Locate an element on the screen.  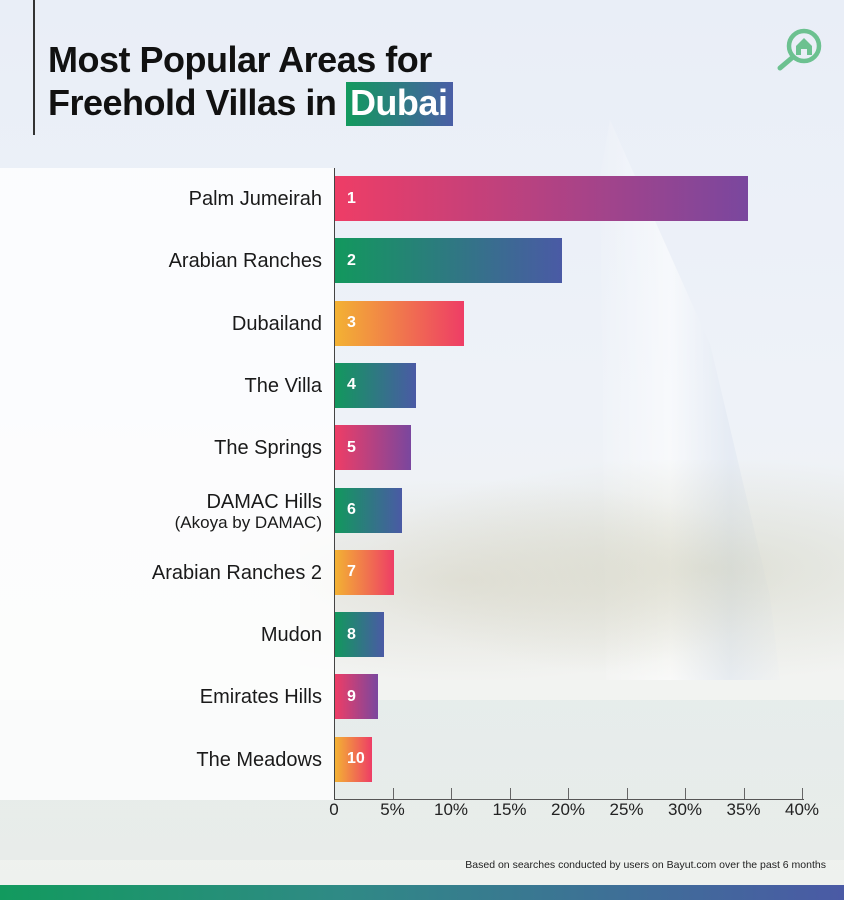
title-rule is located at coordinates (34, 67).